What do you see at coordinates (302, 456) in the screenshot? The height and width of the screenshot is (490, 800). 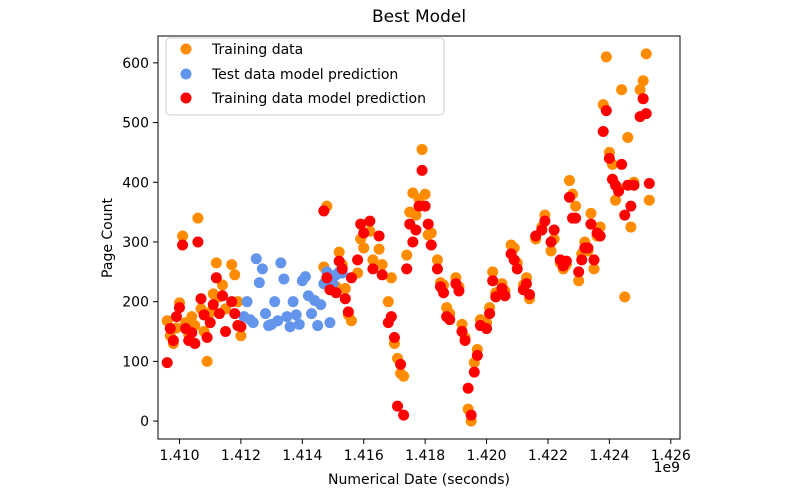 I see `x-tick-label: 1.414` at bounding box center [302, 456].